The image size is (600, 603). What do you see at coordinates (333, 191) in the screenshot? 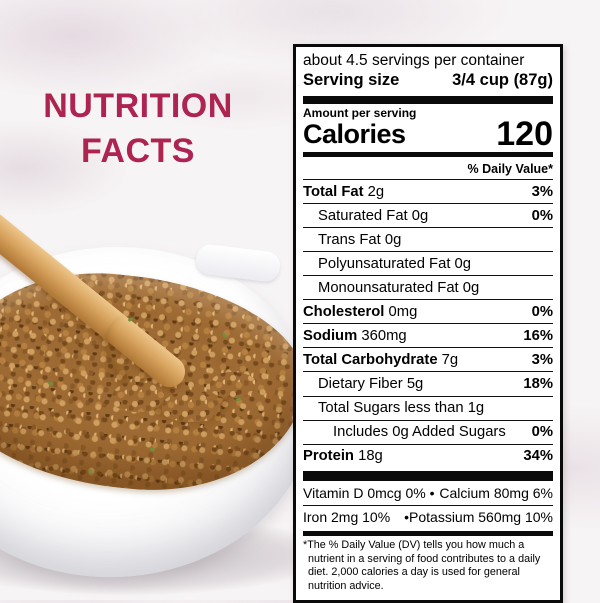
I see `nutrient-name: Total Fat` at bounding box center [333, 191].